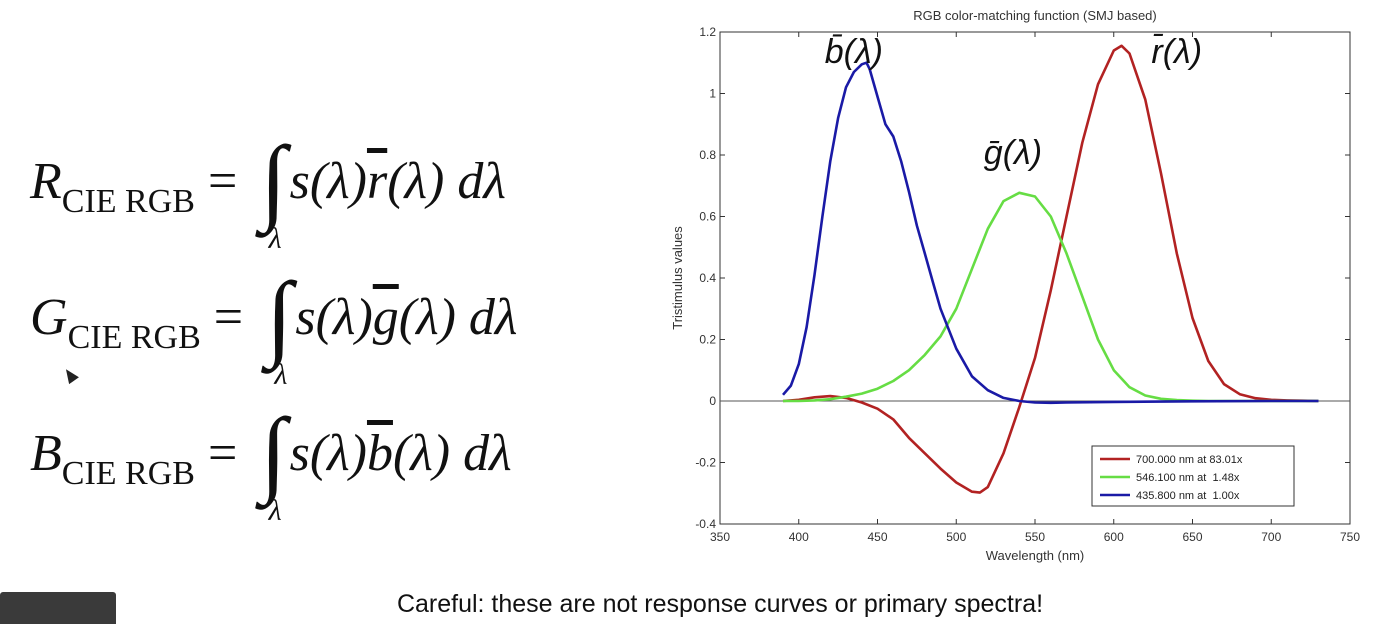 The height and width of the screenshot is (624, 1374). What do you see at coordinates (677, 278) in the screenshot?
I see `y-axis-label: Tristimulus values` at bounding box center [677, 278].